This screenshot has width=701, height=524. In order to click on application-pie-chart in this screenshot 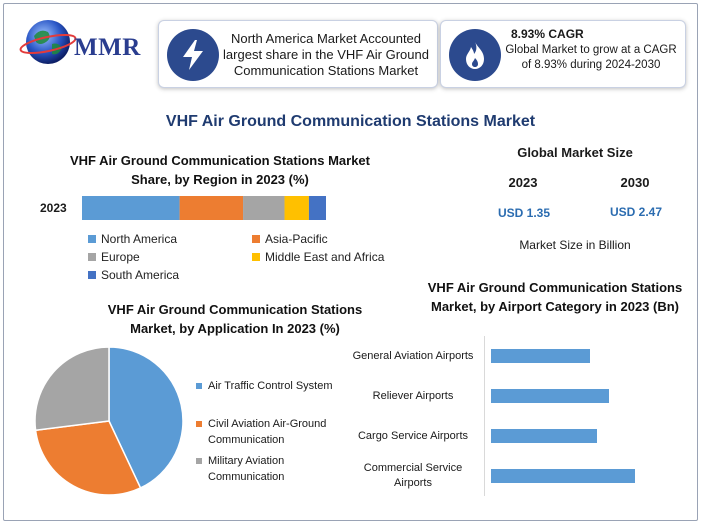, I will do `click(109, 421)`.